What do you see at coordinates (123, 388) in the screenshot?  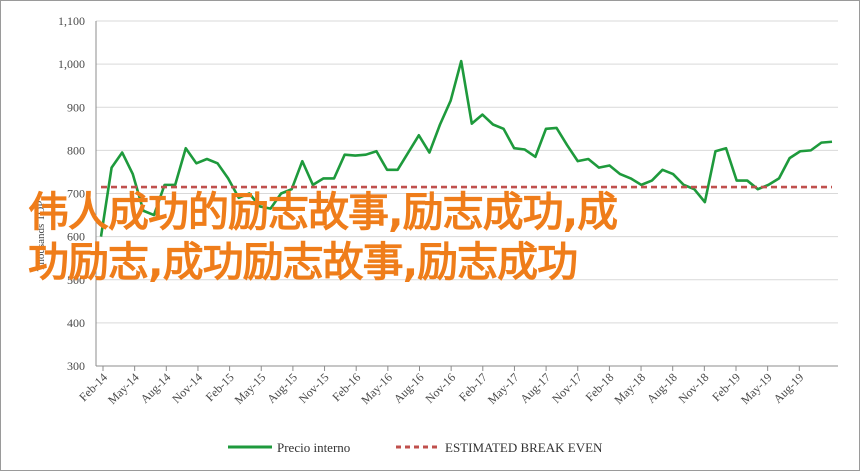 I see `x-tick-label: May-14` at bounding box center [123, 388].